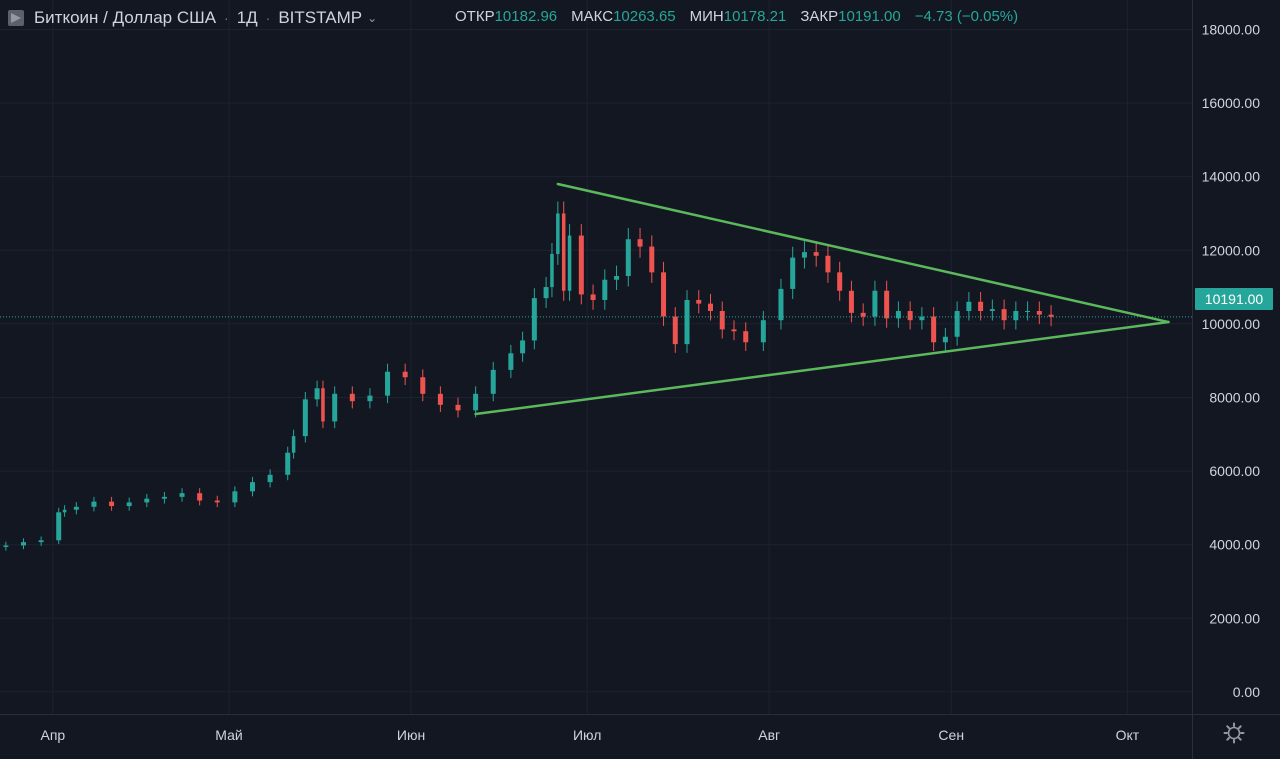  I want to click on exchange-label: BITSTAMP, so click(320, 17).